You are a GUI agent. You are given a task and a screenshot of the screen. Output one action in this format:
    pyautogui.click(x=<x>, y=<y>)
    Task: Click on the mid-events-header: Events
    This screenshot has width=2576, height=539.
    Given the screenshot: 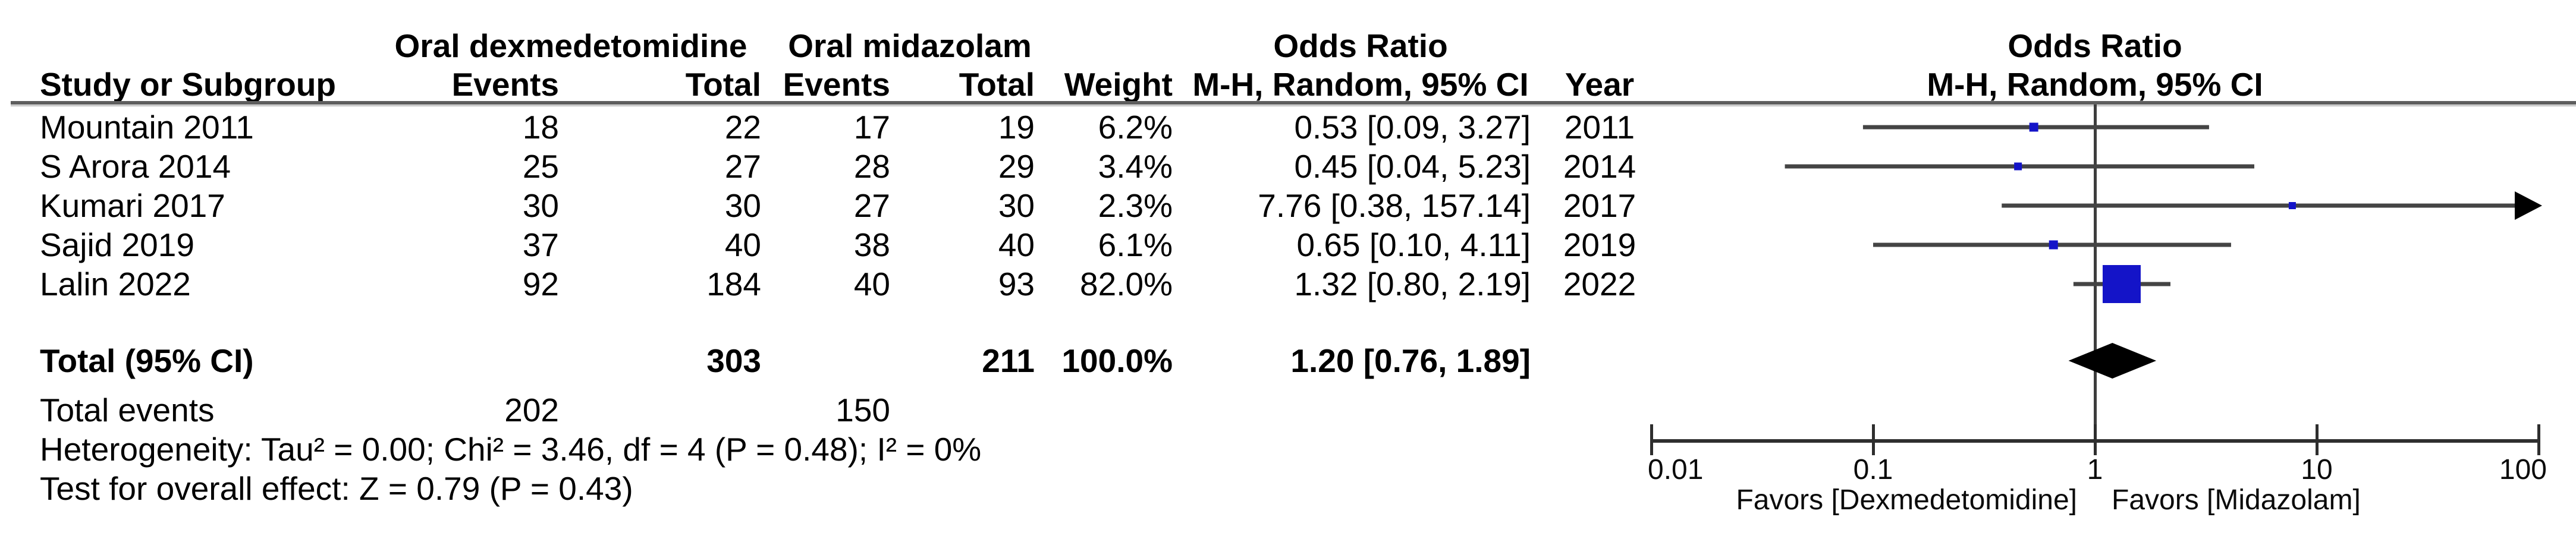 What is the action you would take?
    pyautogui.click(x=836, y=84)
    